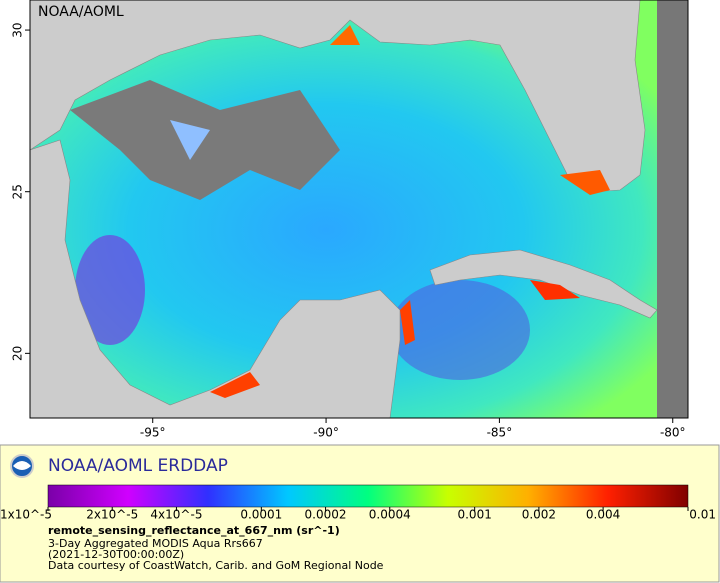  Describe the element at coordinates (138, 466) in the screenshot. I see `legend-title: NOAA/AOML ERDDAP` at that location.